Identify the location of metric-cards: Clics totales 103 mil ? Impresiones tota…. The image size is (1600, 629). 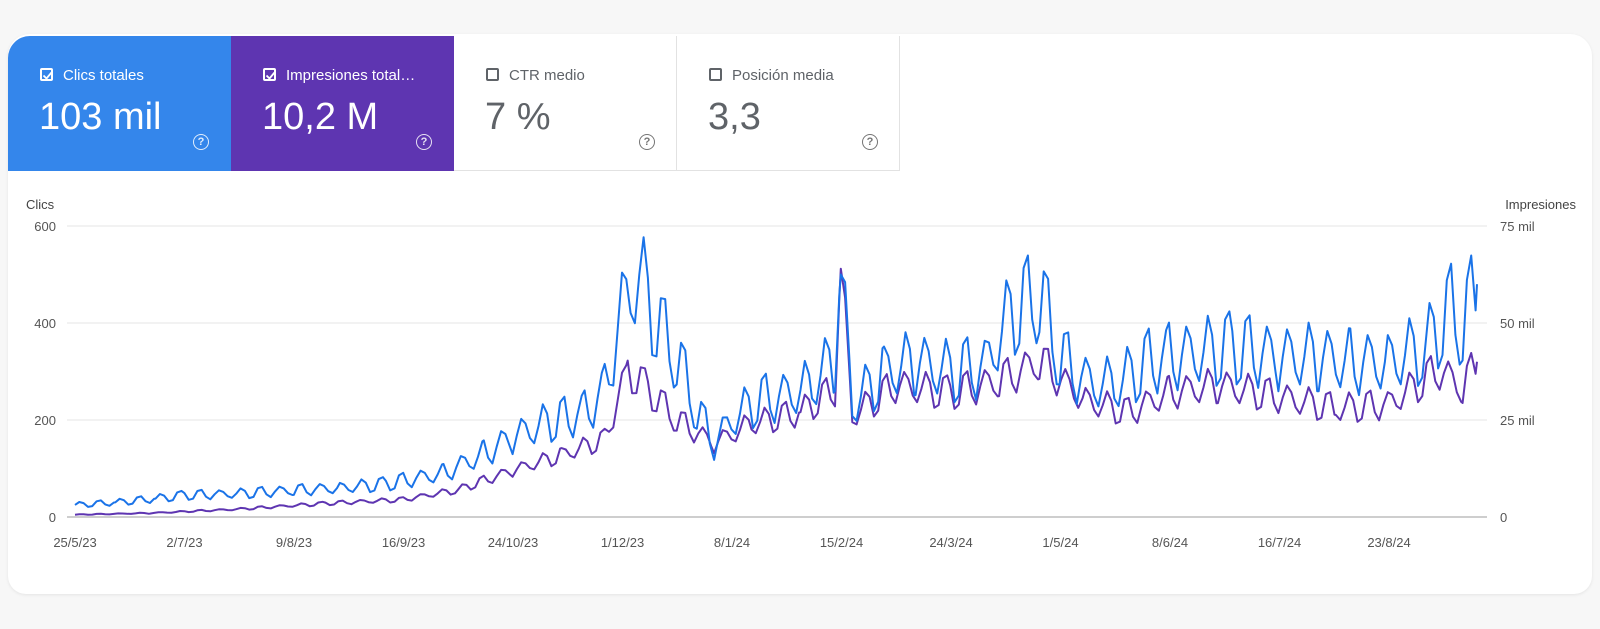
(454, 104).